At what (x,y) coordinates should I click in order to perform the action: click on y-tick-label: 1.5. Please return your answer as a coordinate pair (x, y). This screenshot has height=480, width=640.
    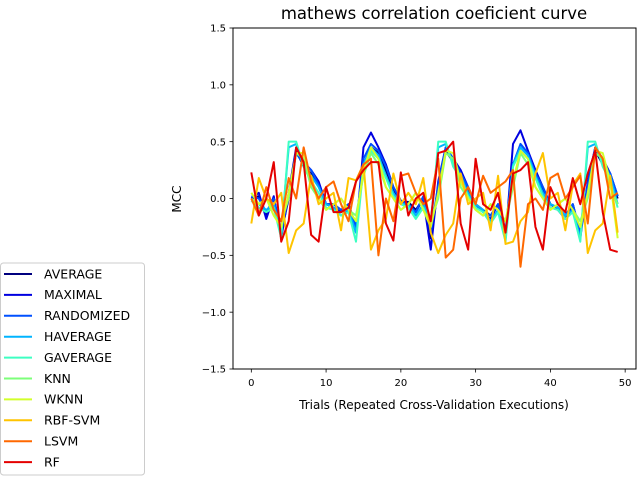
    Looking at the image, I should click on (218, 29).